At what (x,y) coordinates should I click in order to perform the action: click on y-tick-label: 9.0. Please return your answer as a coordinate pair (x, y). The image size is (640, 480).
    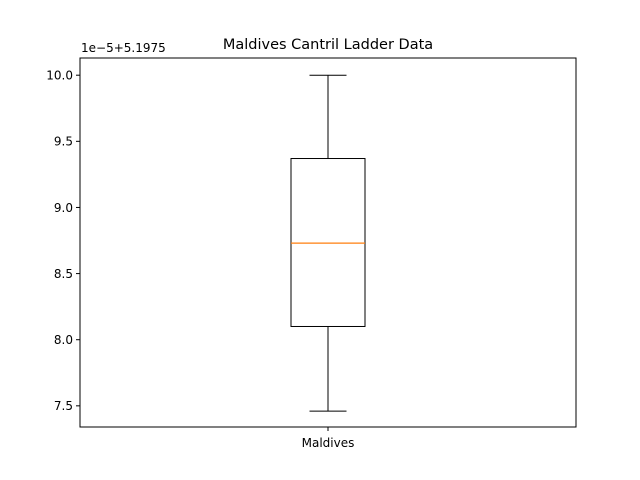
    Looking at the image, I should click on (63, 208).